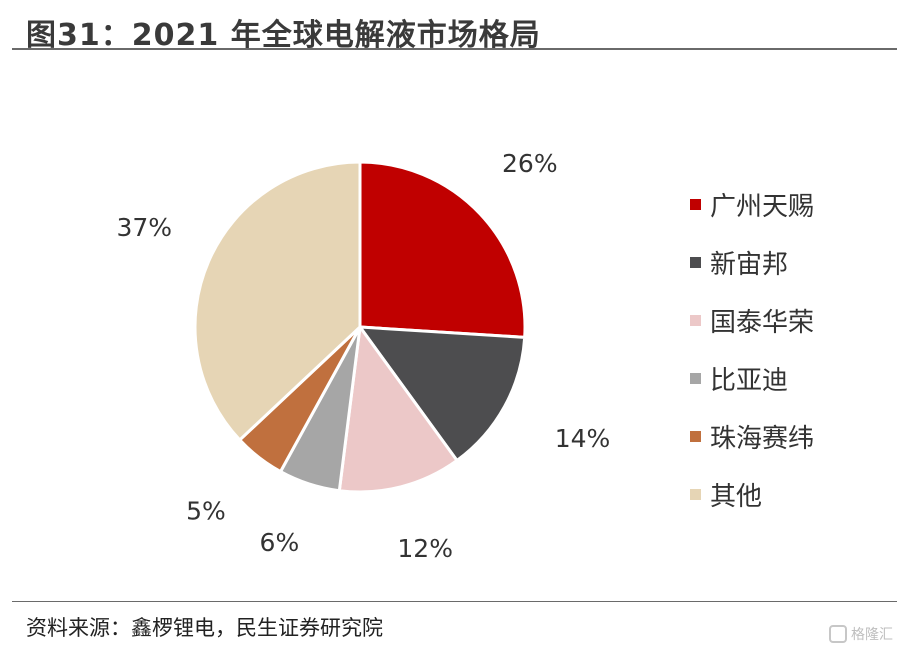 The width and height of the screenshot is (907, 654). I want to click on chart-legend: 广州天赐新宙邦国泰华荣比亚迪珠海赛纬其他, so click(752, 349).